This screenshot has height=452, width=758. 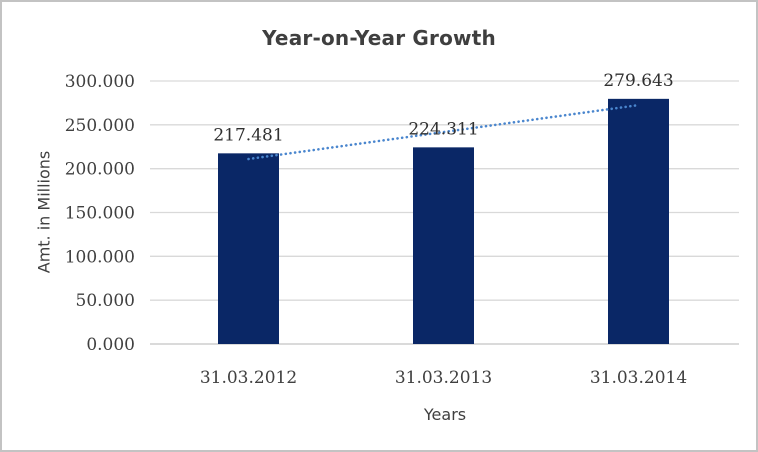 I want to click on y-tick-label: 150.000, so click(x=100, y=214).